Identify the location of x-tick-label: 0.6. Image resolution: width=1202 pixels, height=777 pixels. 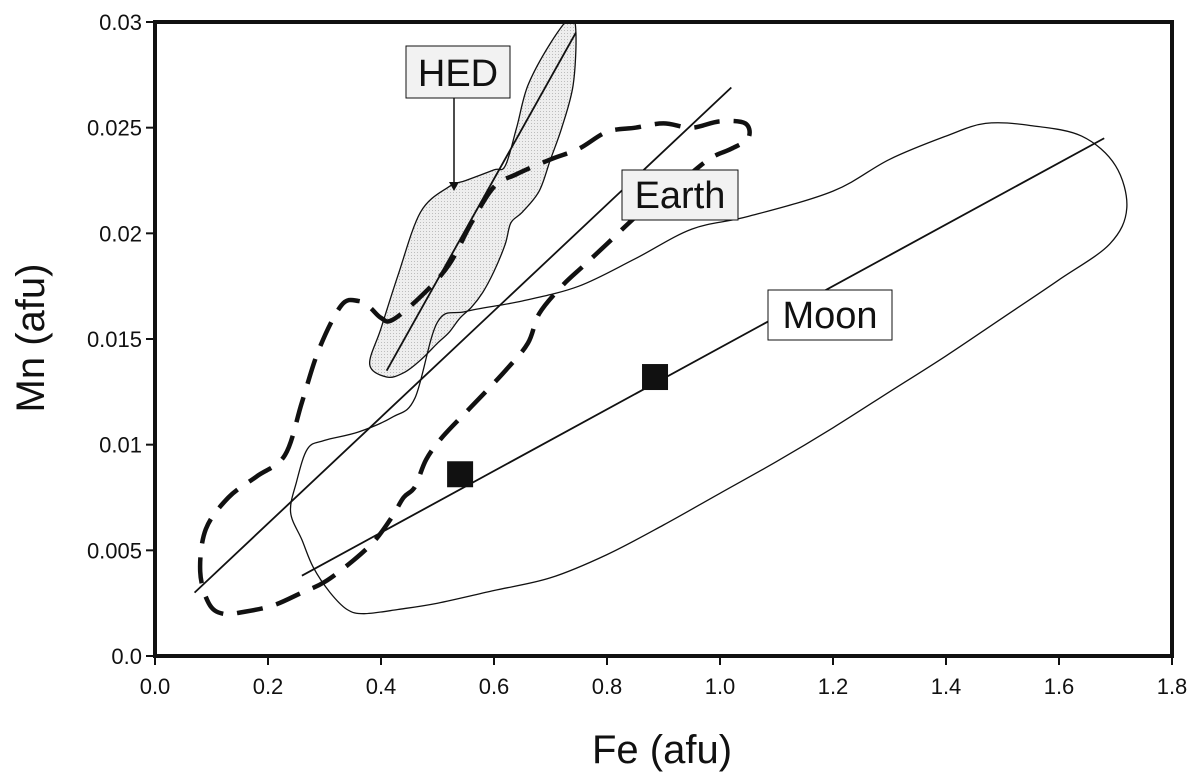
(494, 686).